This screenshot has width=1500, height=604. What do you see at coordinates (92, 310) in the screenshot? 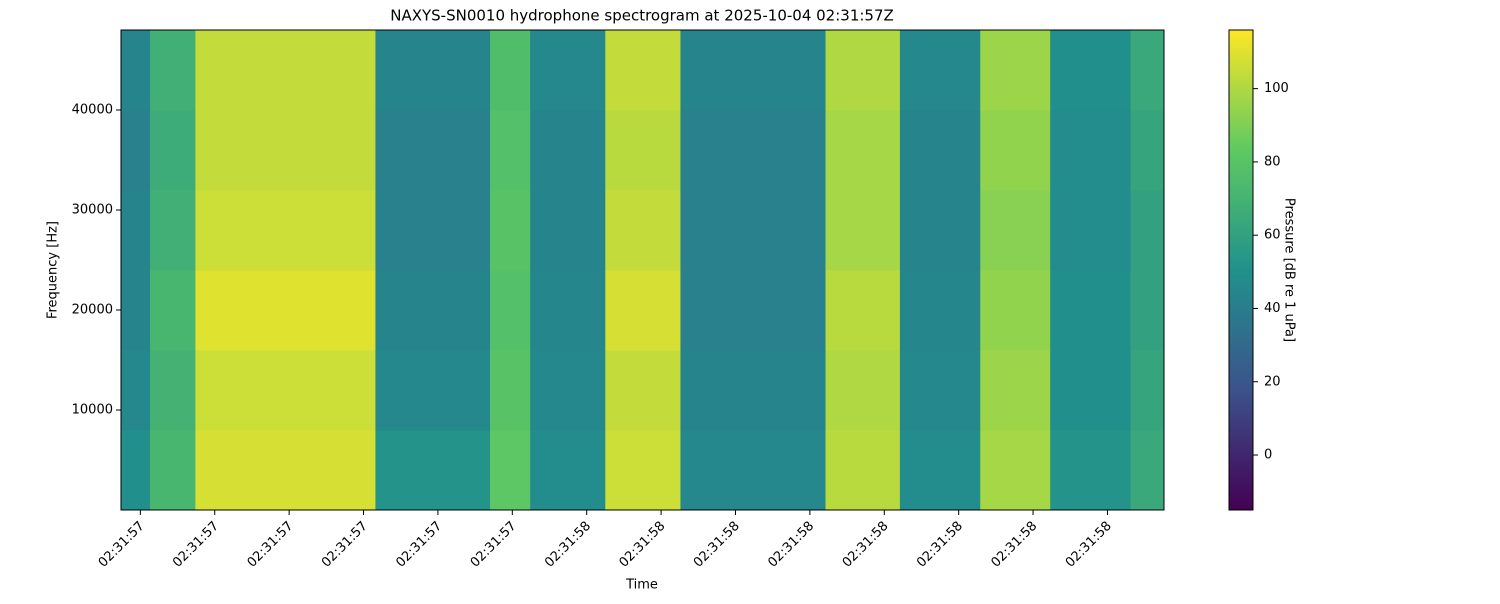
I see `y-tick-label: 20000` at bounding box center [92, 310].